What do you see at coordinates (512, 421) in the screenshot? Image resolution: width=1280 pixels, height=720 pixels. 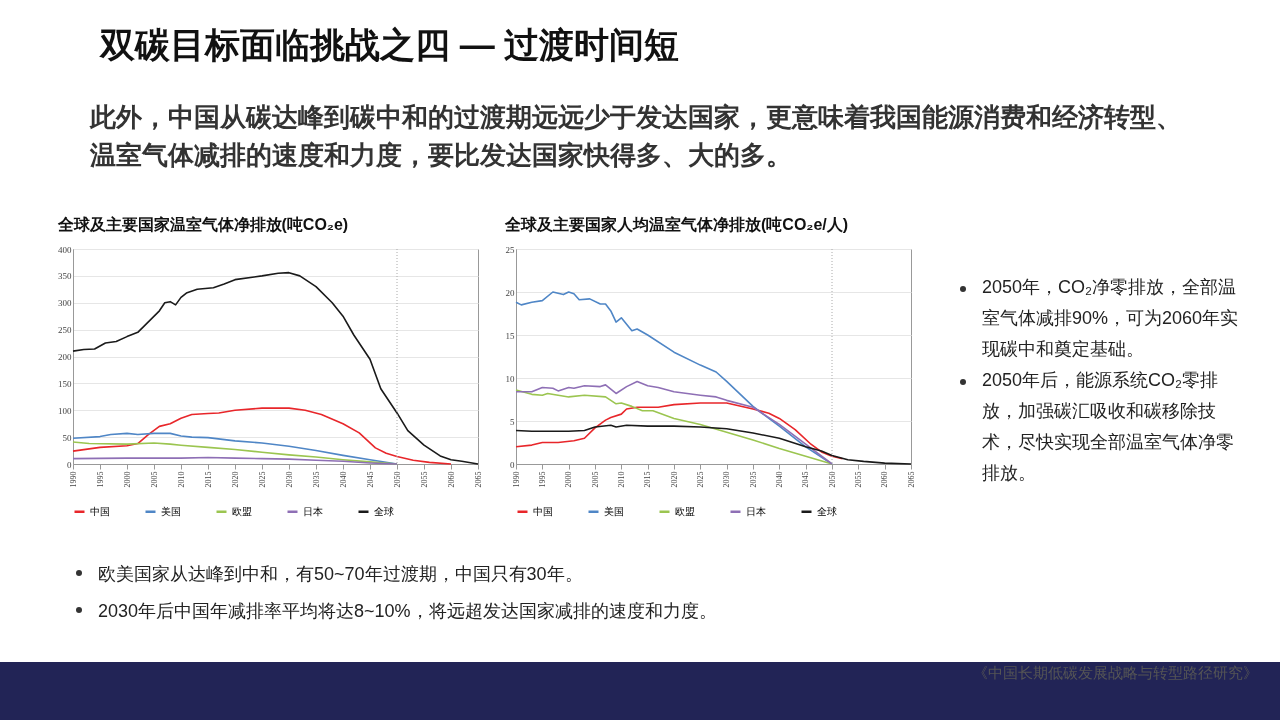 I see `y-tick-label: 5` at bounding box center [512, 421].